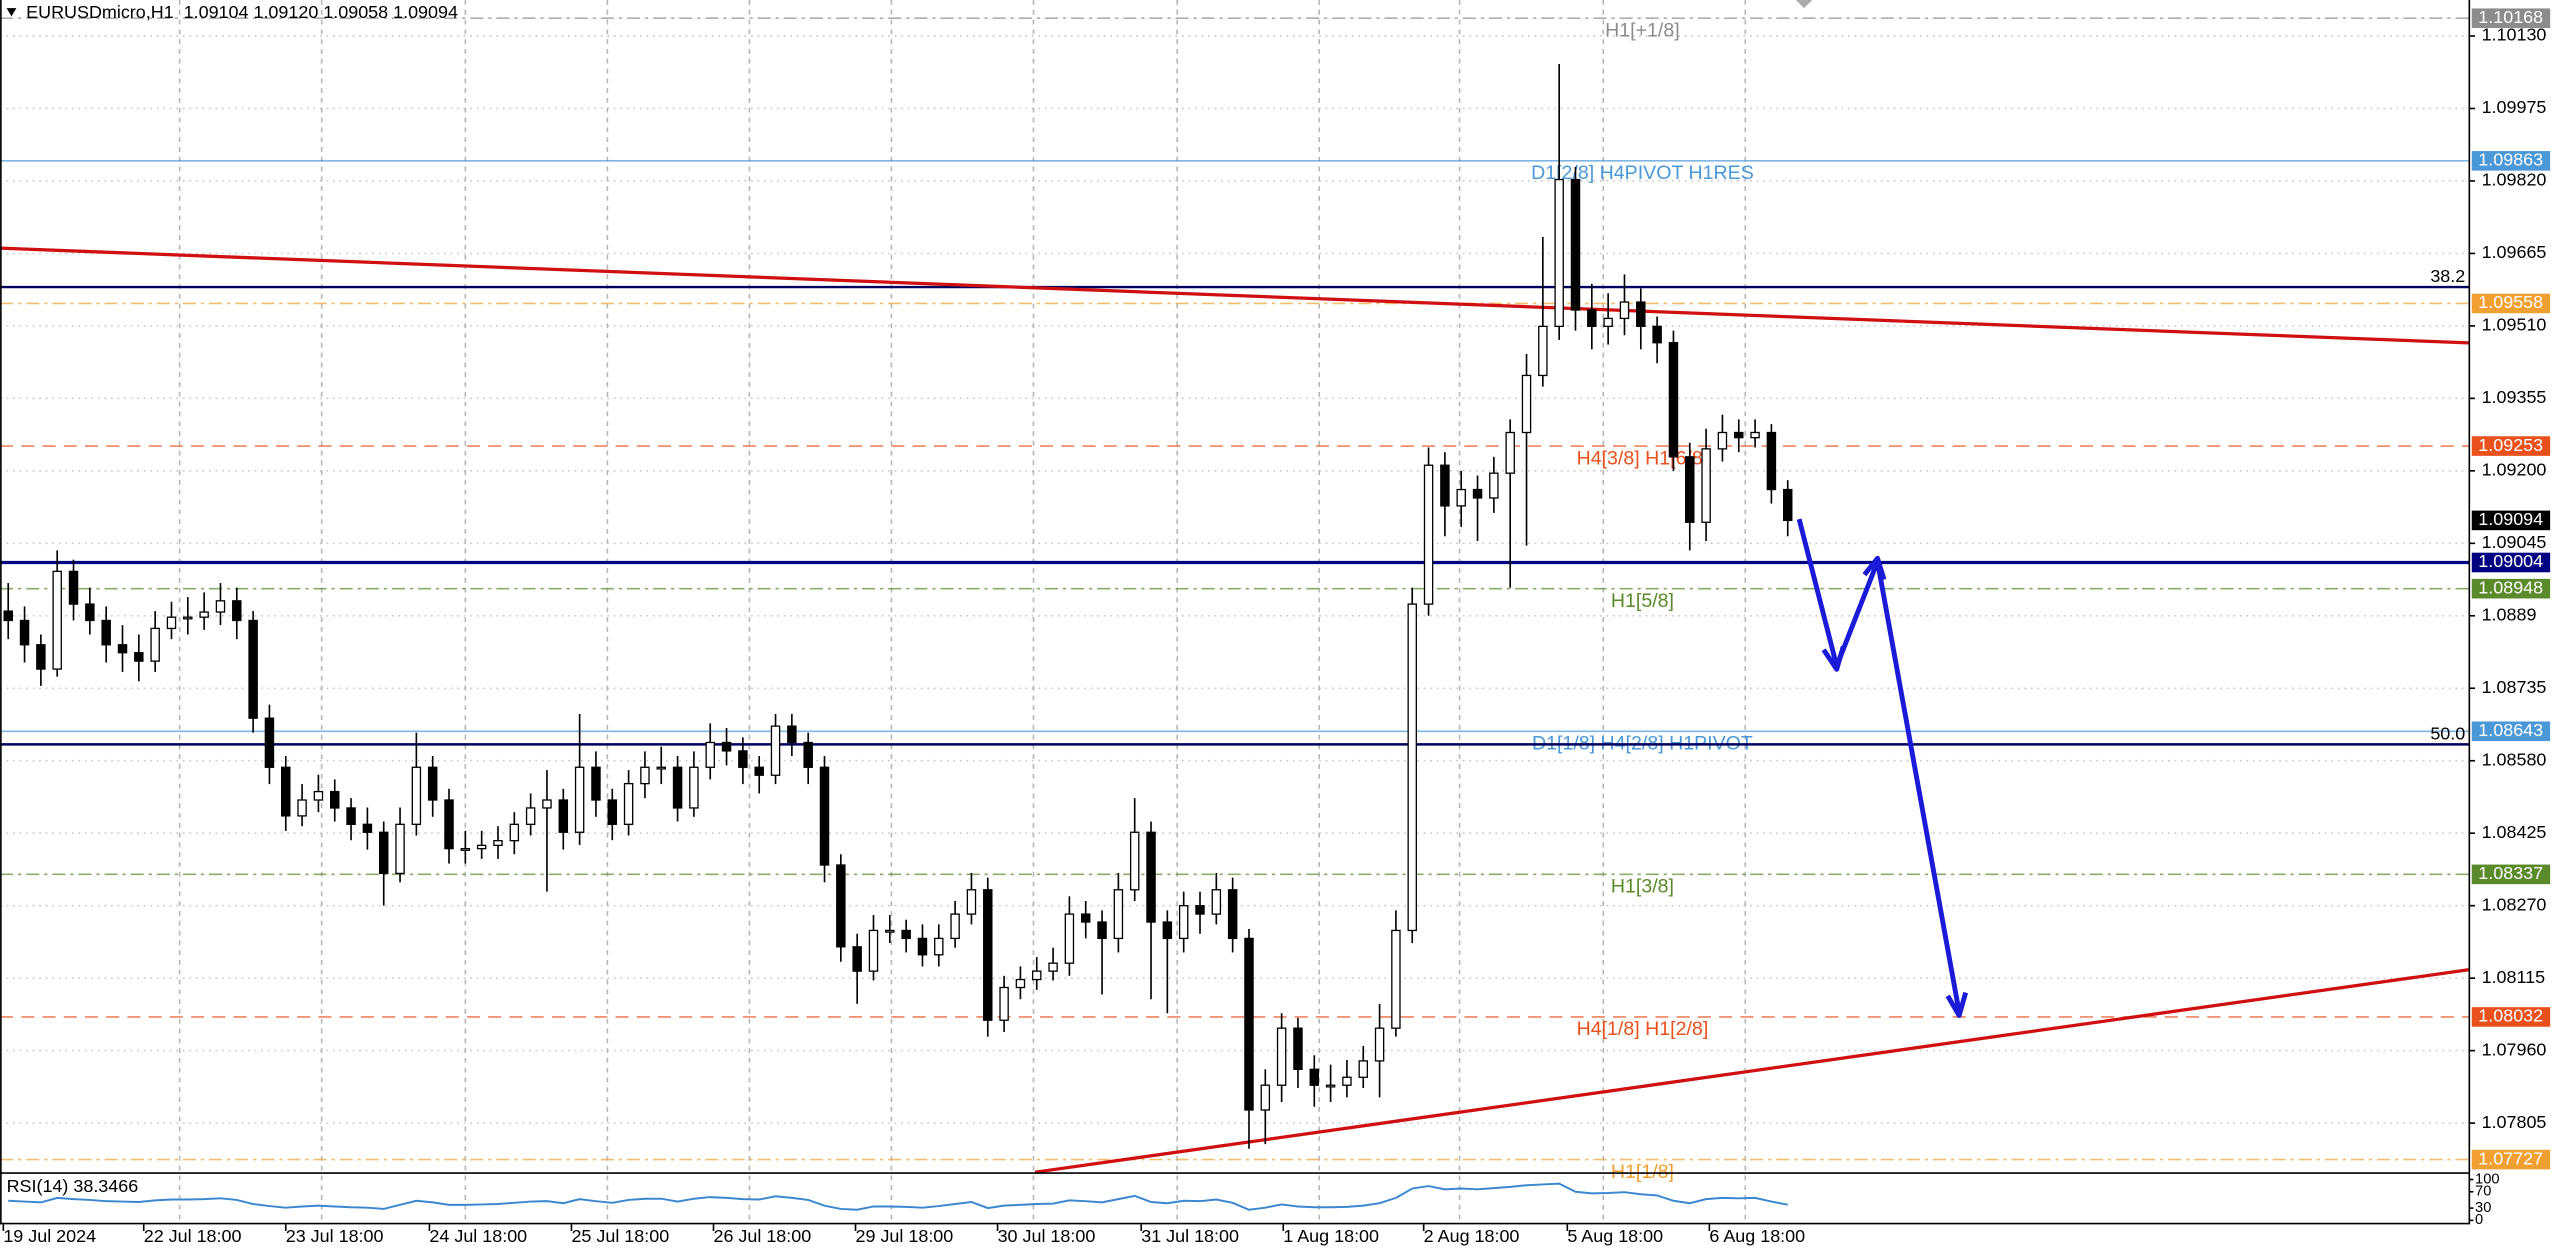 The height and width of the screenshot is (1253, 2560). What do you see at coordinates (2514, 470) in the screenshot?
I see `y-tick-label: 1.09200` at bounding box center [2514, 470].